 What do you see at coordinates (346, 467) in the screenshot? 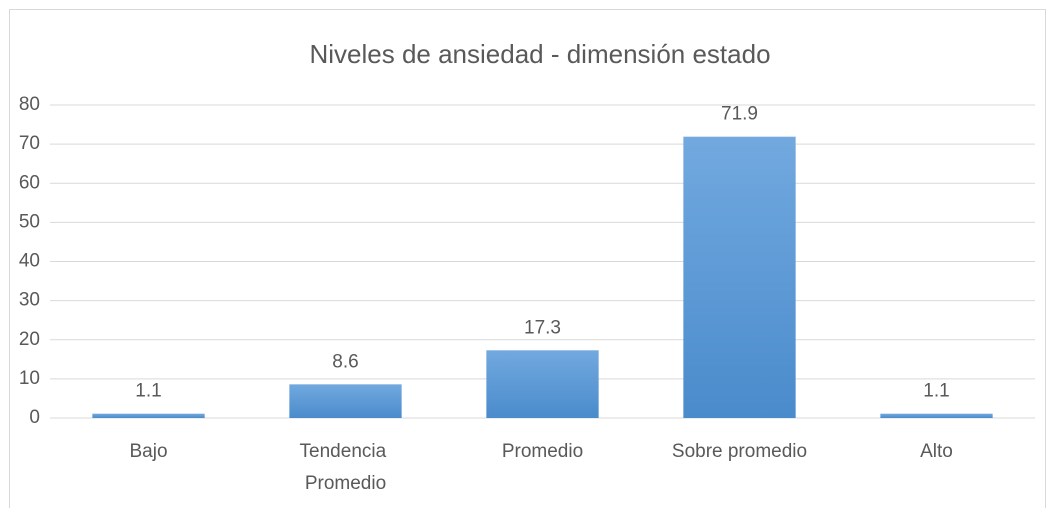
I see `x-tick-label: Tendencia Promedio` at bounding box center [346, 467].